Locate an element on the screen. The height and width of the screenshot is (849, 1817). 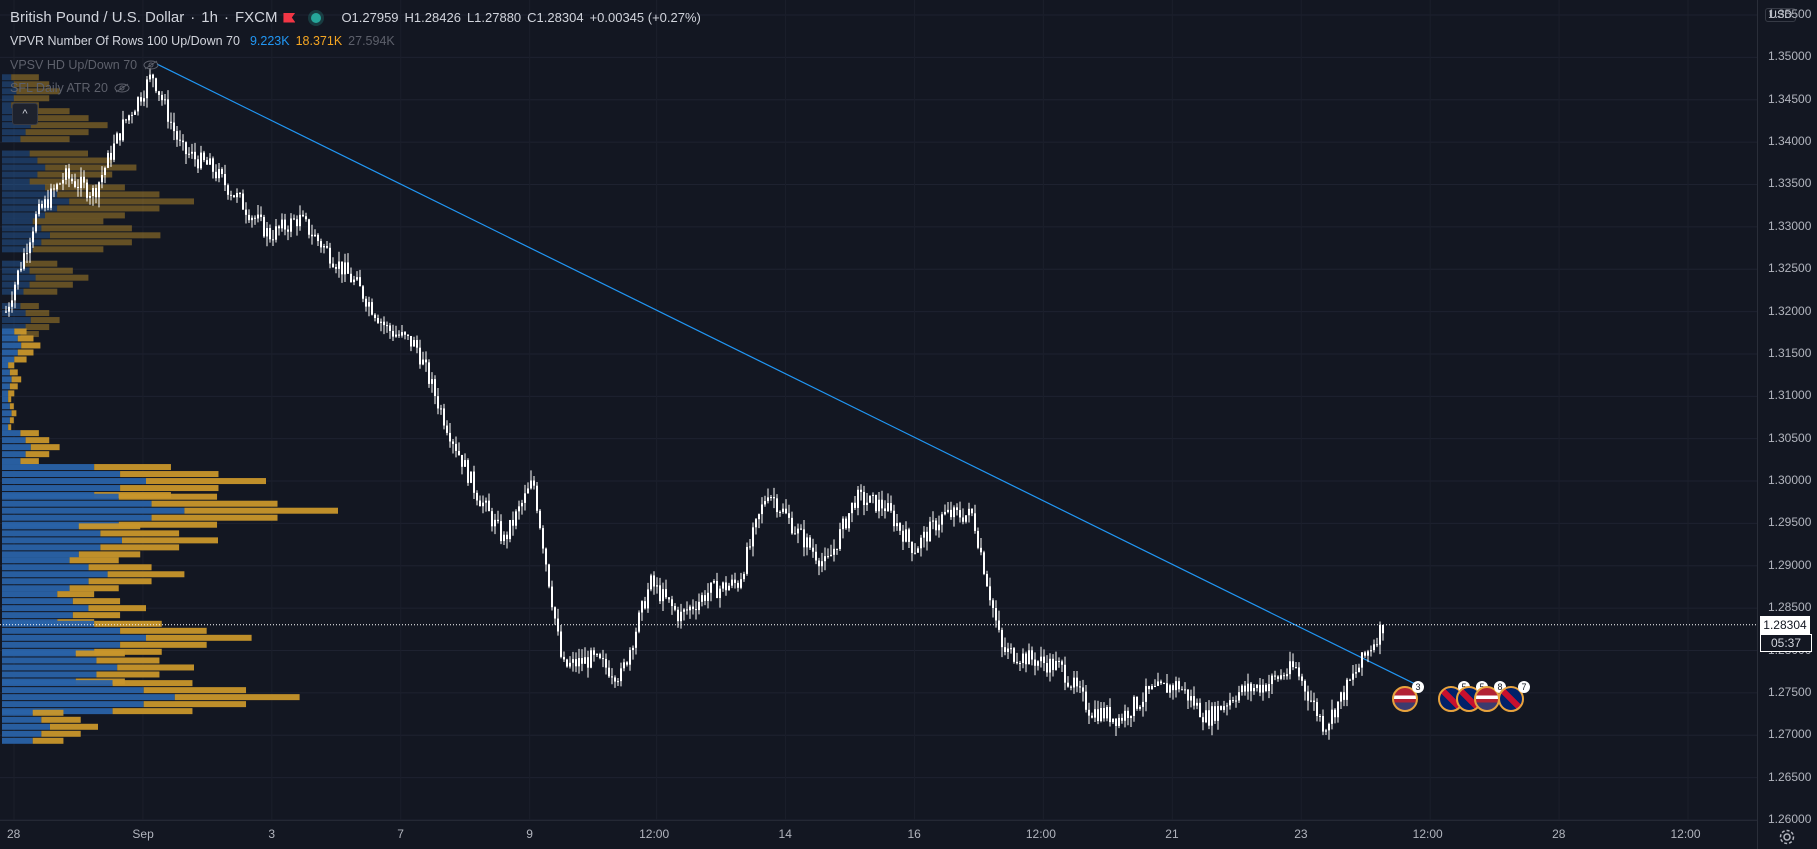
collapse-legend-button: ^ is located at coordinates (25, 114).